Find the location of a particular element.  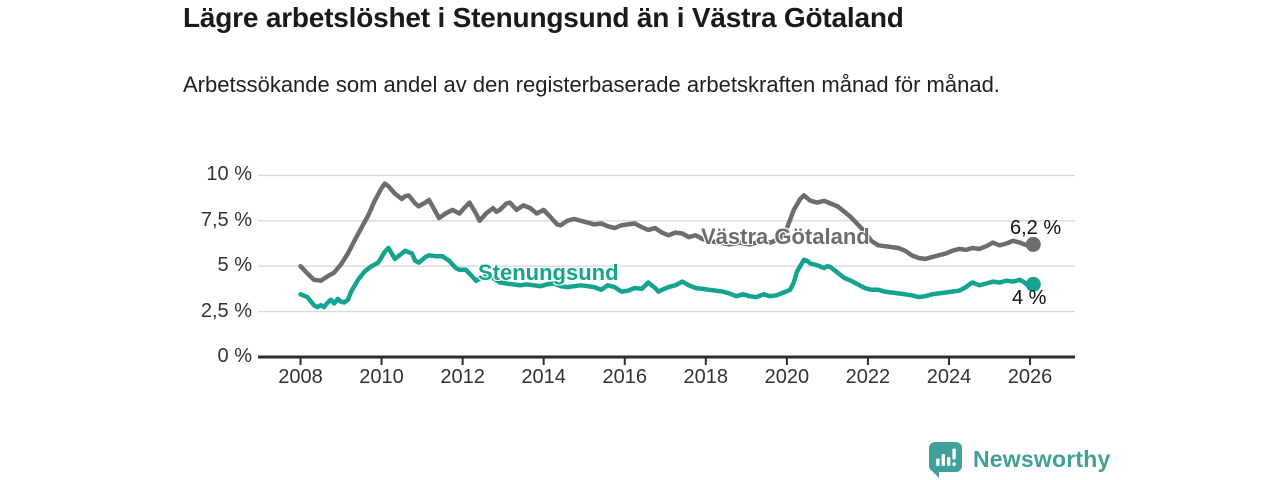

y-axis-label: 2,5 % is located at coordinates (226, 310).